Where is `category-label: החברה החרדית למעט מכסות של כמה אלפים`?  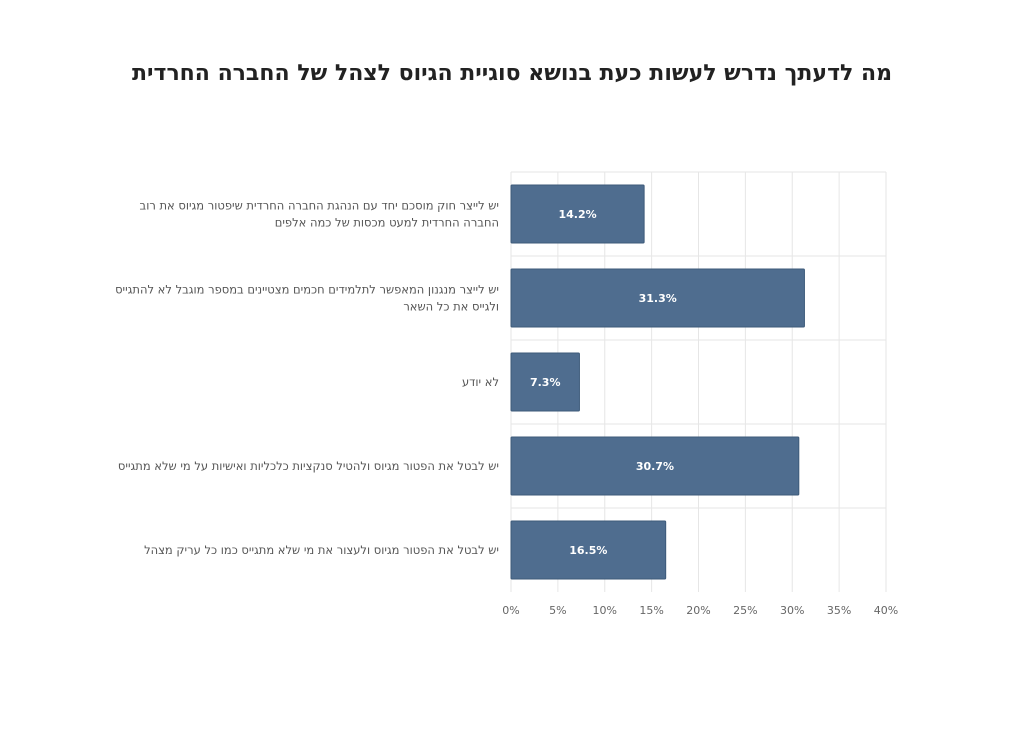
category-label: החברה החרדית למעט מכסות של כמה אלפים is located at coordinates (387, 223).